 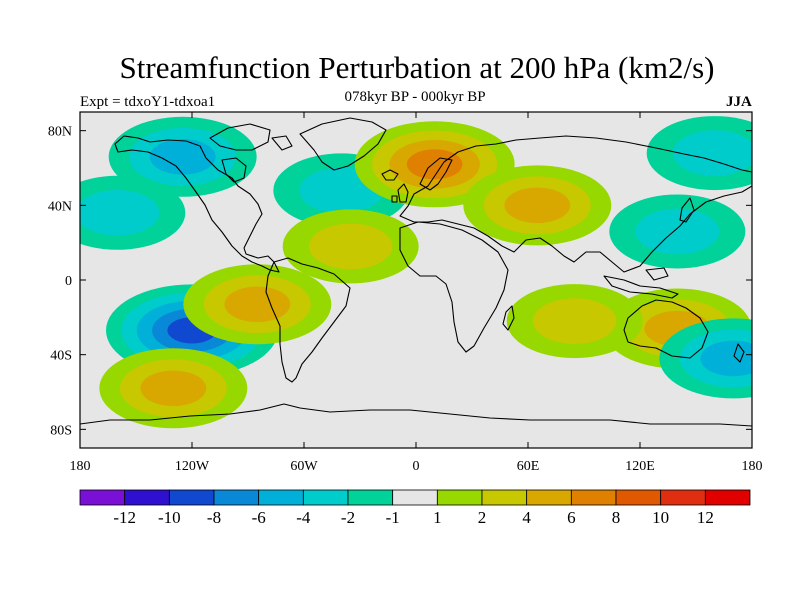 I want to click on coastline-south-america, so click(x=308, y=320).